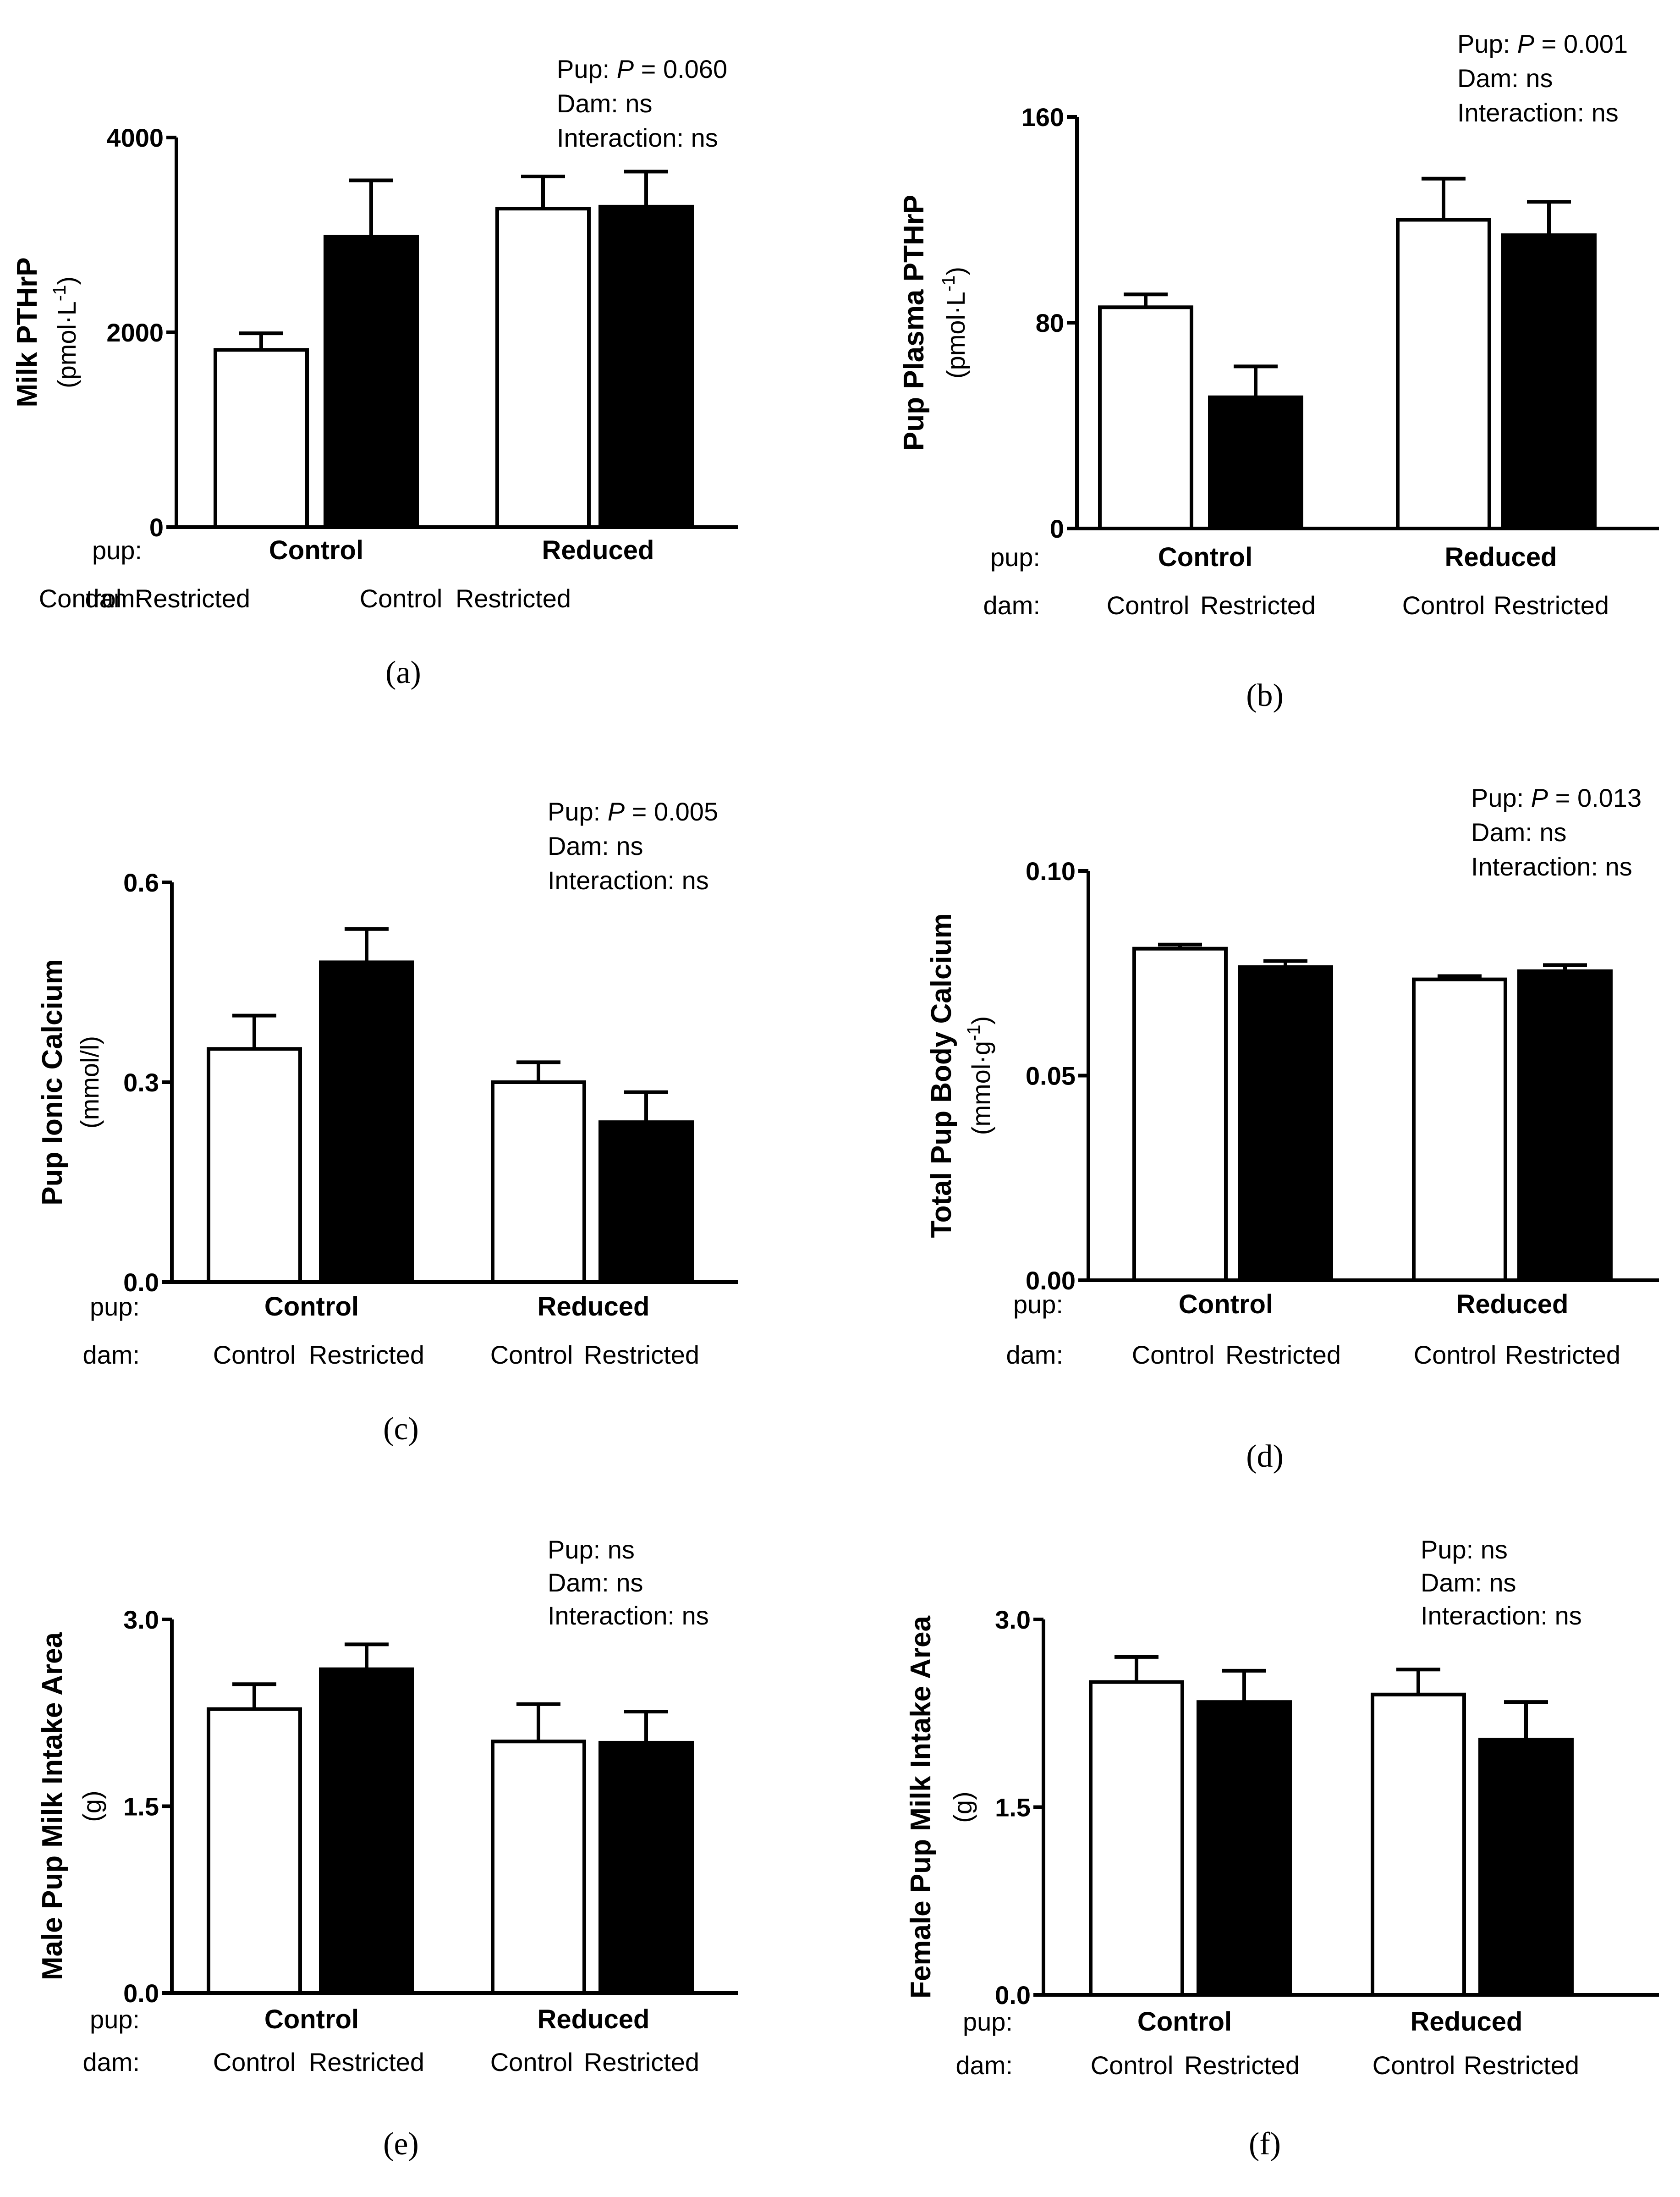 The image size is (1680, 2197). I want to click on stat-pup: Pup: P = 0.013, so click(1556, 797).